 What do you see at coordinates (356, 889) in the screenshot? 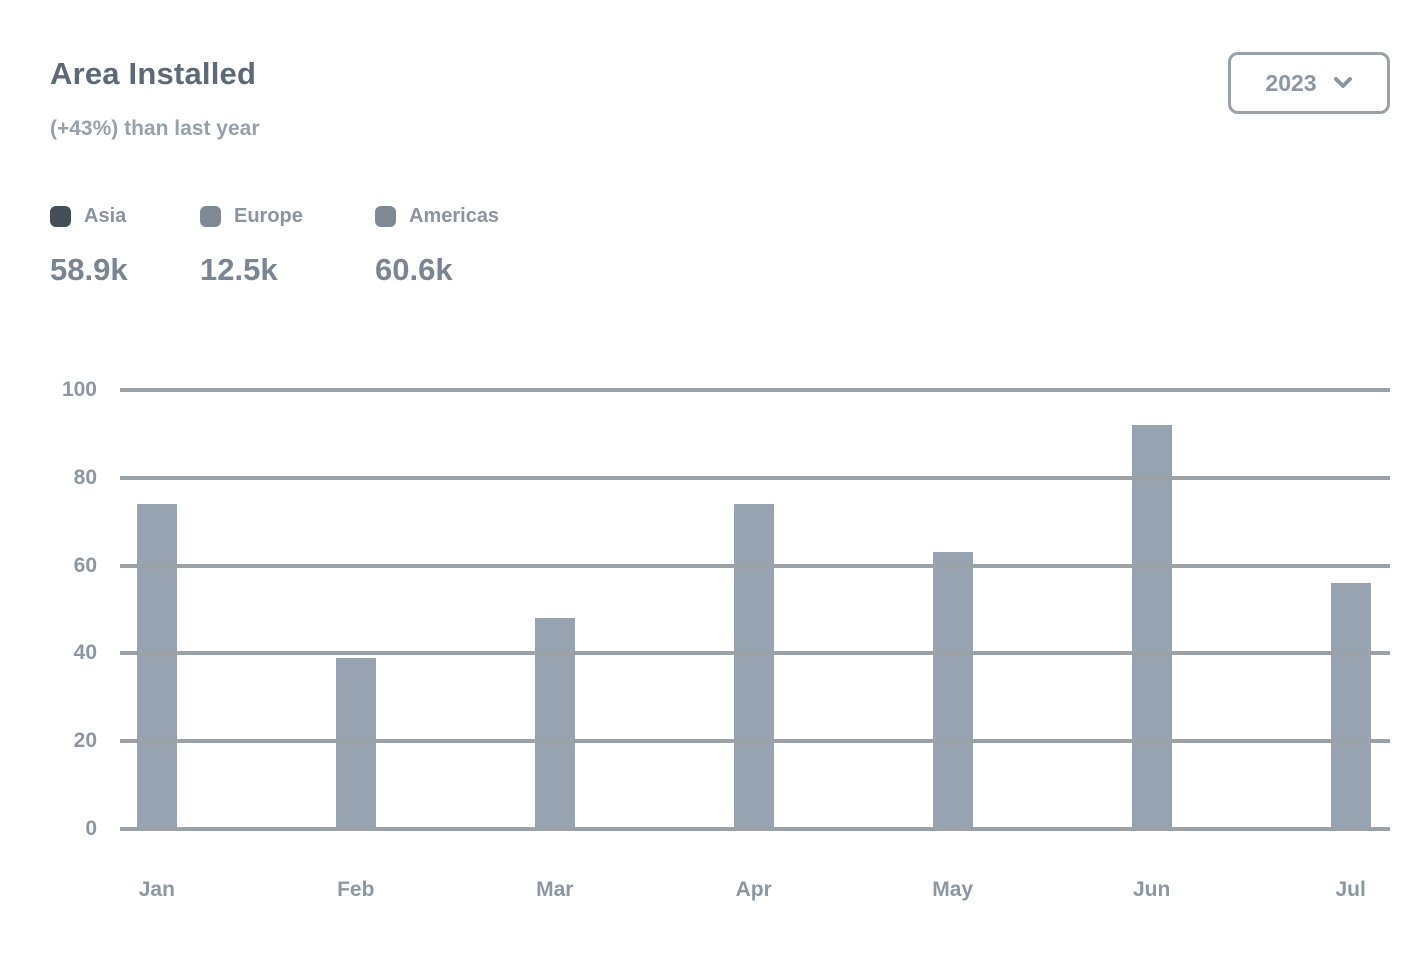
I see `x-tick-label-feb: Feb` at bounding box center [356, 889].